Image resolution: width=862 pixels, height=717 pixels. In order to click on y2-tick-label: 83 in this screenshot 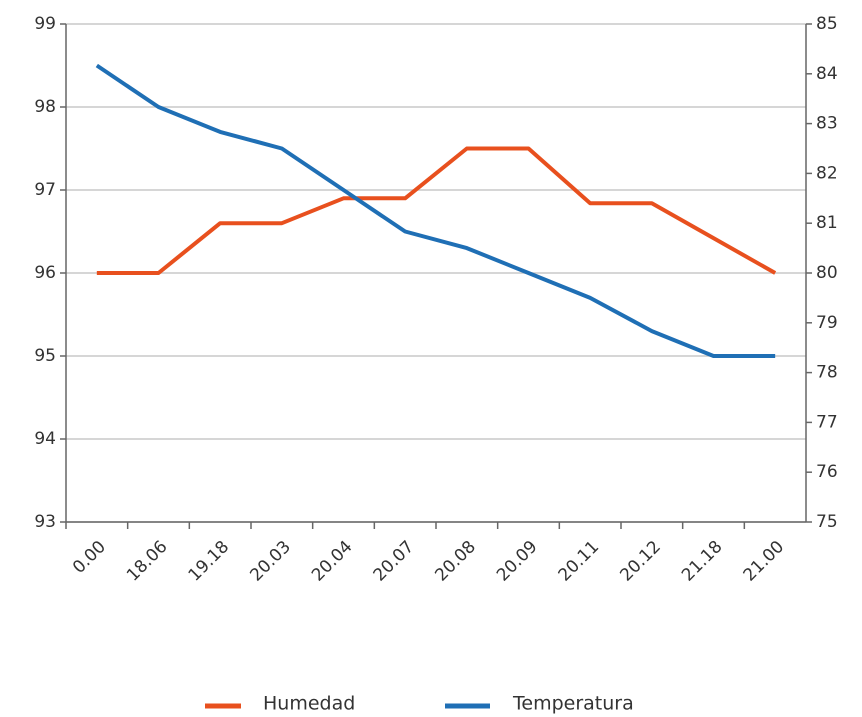, I will do `click(827, 124)`.